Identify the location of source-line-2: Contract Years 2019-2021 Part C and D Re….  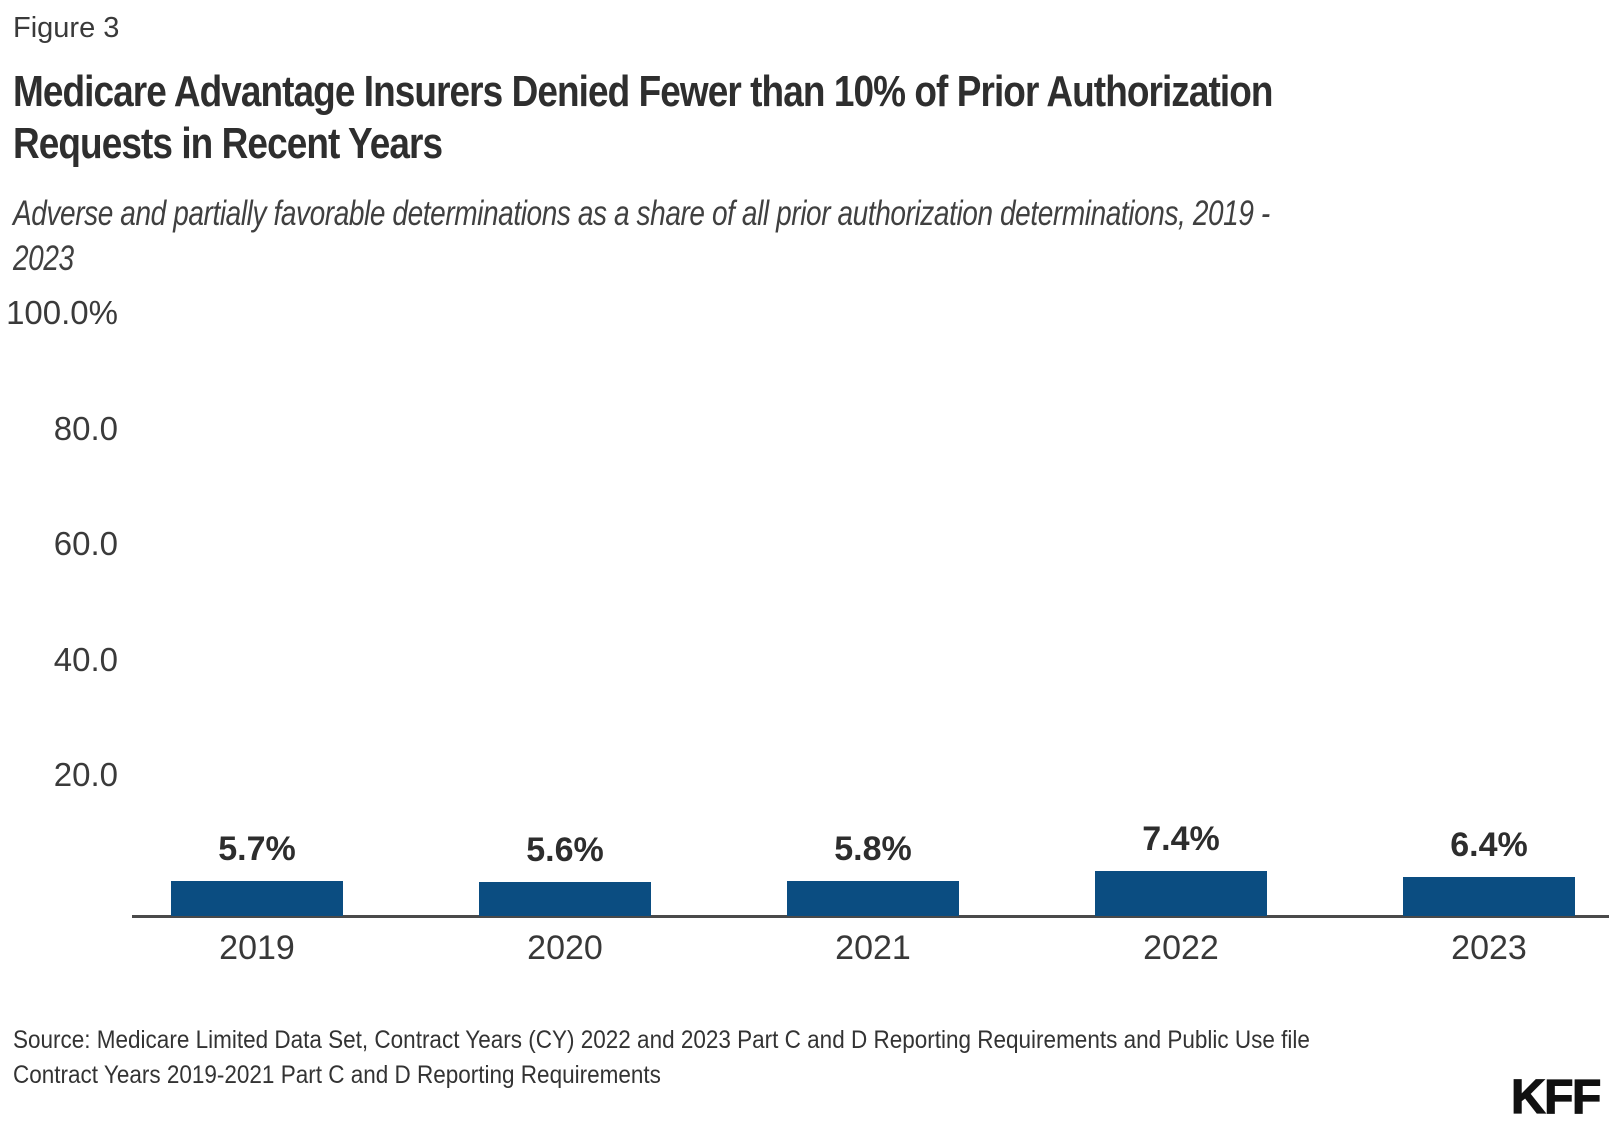
(337, 1075).